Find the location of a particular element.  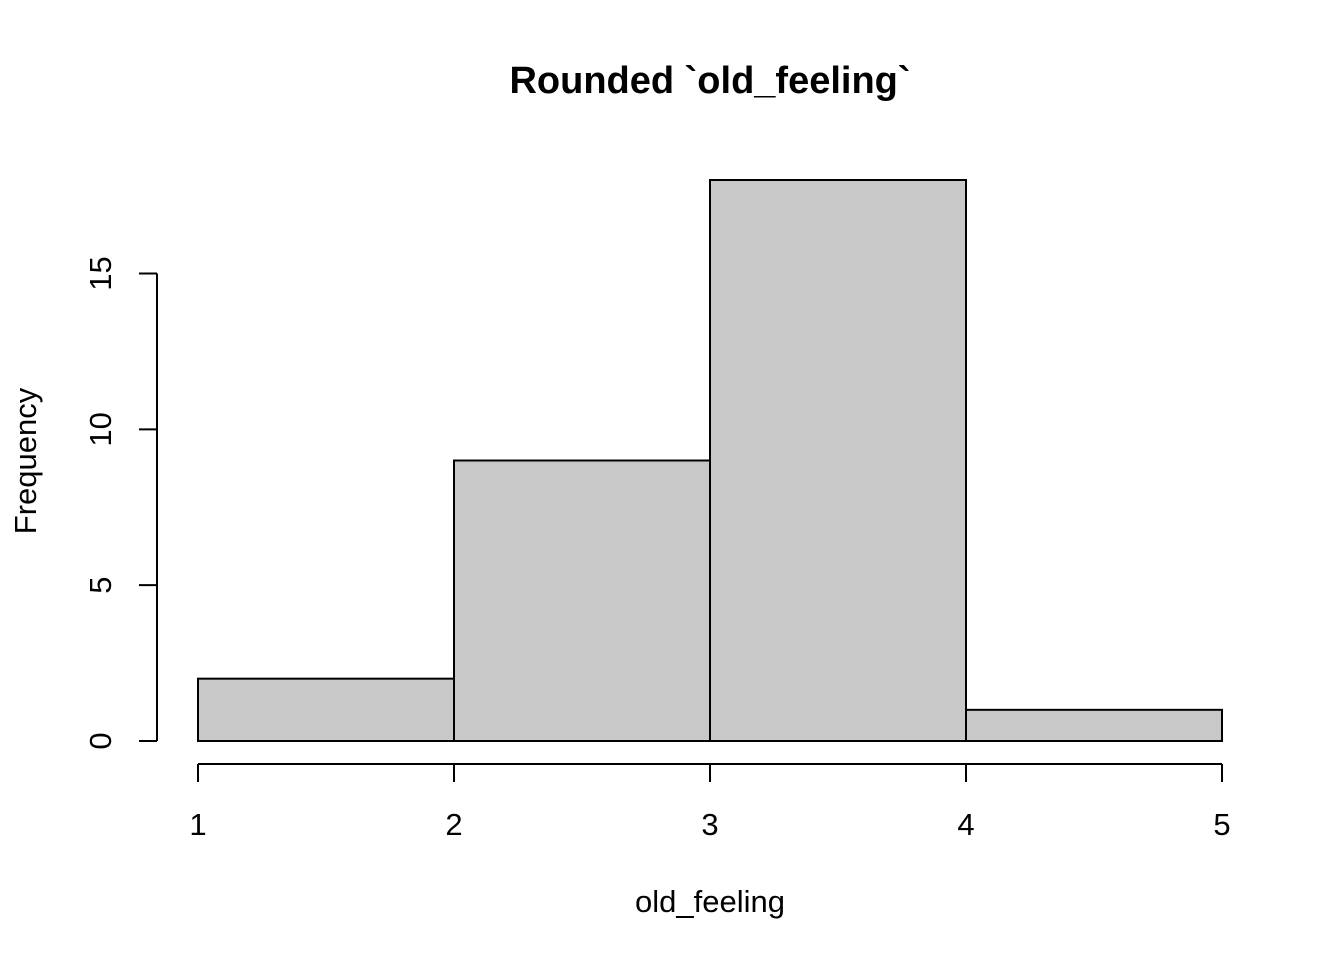

x-tick-label-5: 5 is located at coordinates (1221, 824).